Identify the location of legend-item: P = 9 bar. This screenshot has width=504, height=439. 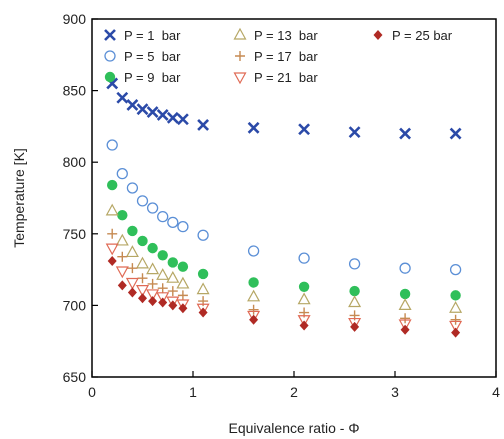
(142, 77).